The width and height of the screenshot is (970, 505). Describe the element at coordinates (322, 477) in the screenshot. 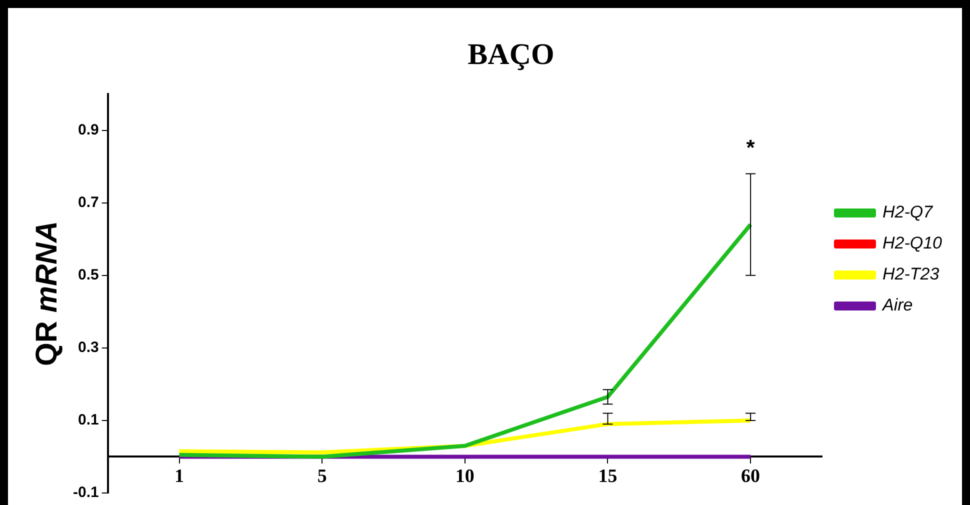

I see `x-tick-label: 5` at that location.